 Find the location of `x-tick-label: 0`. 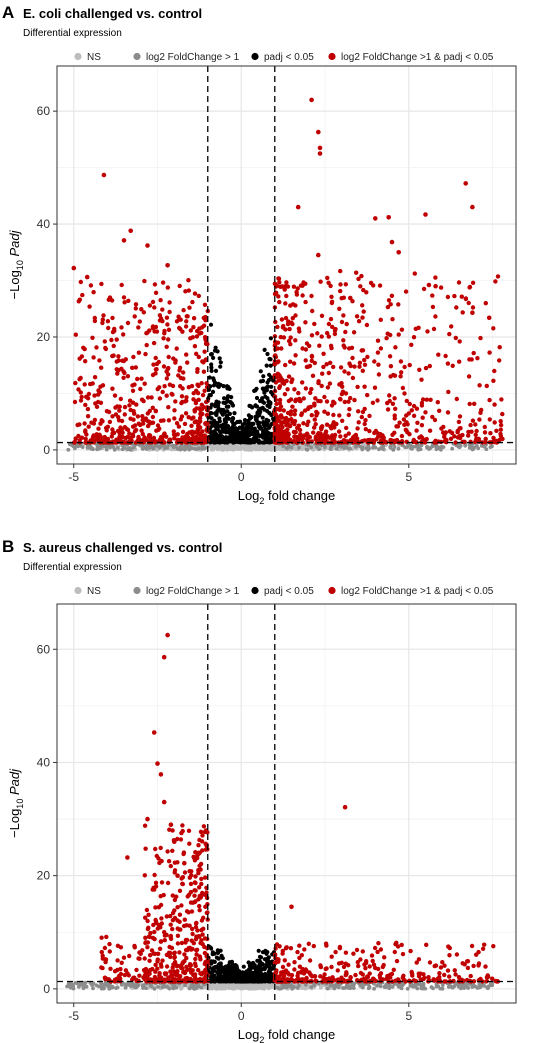

x-tick-label: 0 is located at coordinates (241, 1016).